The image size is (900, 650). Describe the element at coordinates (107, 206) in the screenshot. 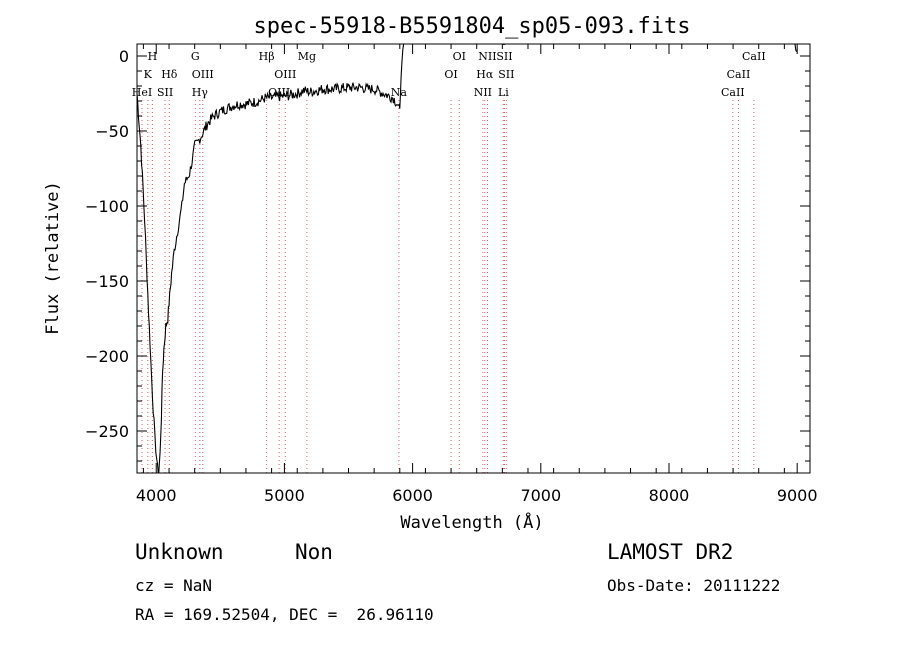

I see `y-tick-label: −100` at that location.